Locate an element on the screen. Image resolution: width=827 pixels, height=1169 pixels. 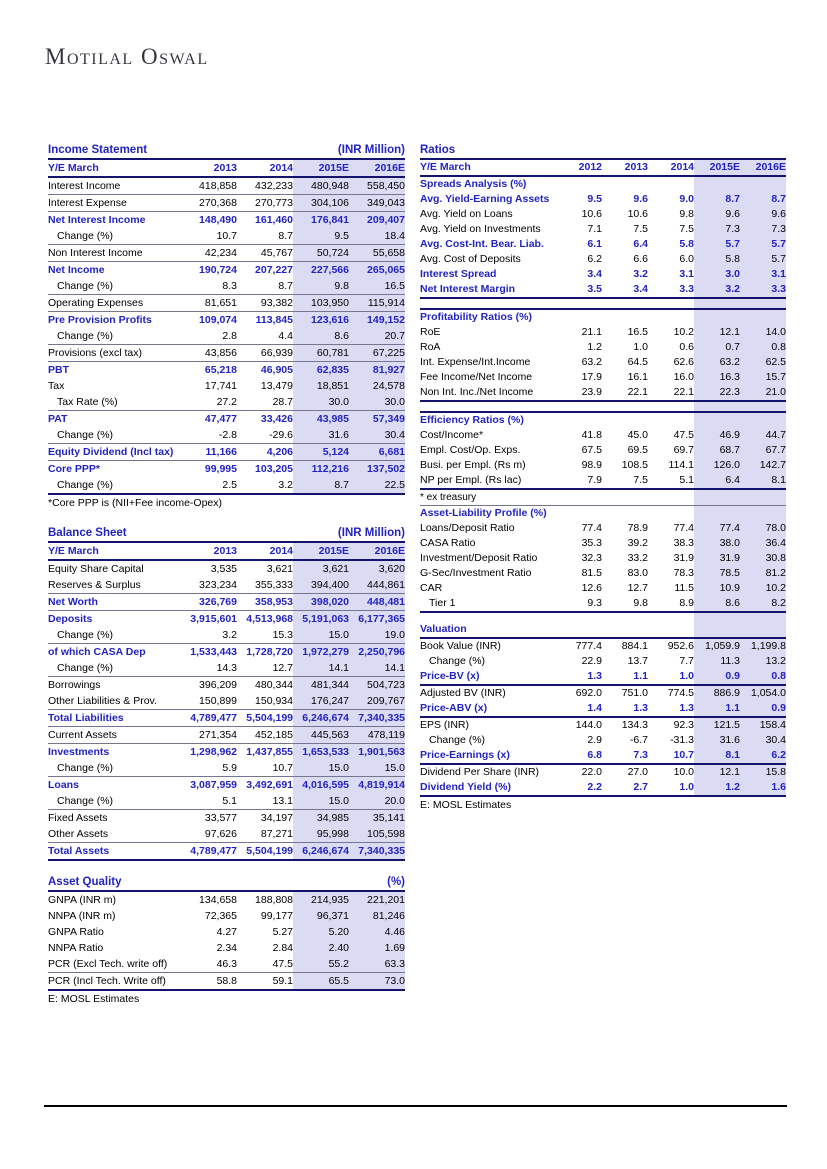
value-cell: 5.1 is located at coordinates (229, 801).